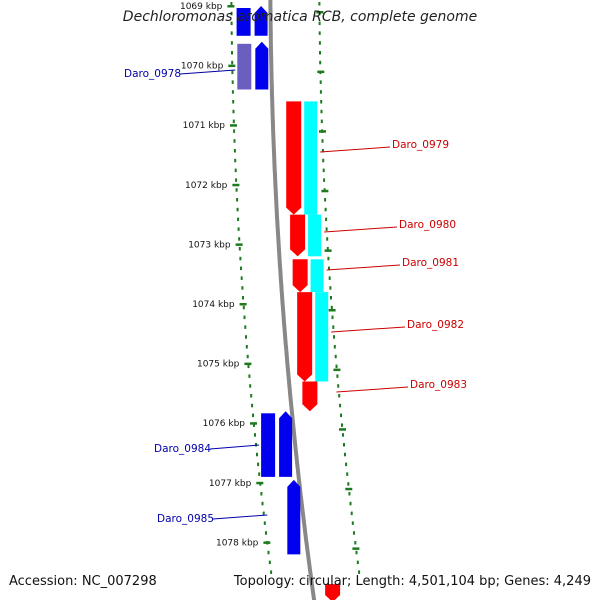 The image size is (600, 600). Describe the element at coordinates (152, 74) in the screenshot. I see `gene-label: Daro_0978` at that location.